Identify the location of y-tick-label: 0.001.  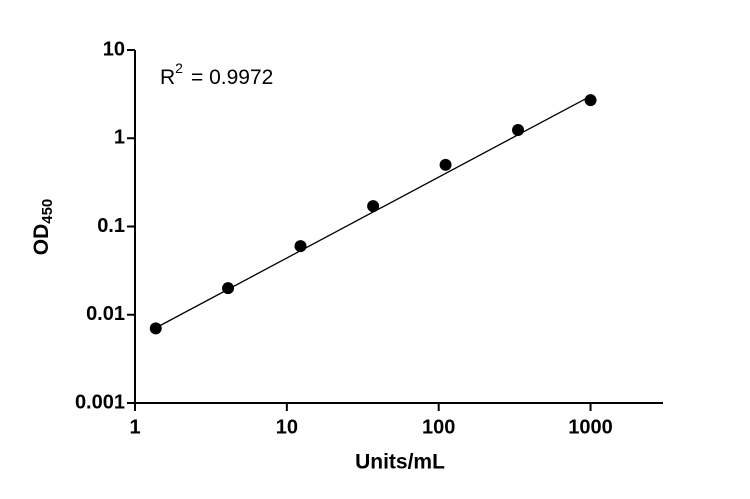
(100, 402).